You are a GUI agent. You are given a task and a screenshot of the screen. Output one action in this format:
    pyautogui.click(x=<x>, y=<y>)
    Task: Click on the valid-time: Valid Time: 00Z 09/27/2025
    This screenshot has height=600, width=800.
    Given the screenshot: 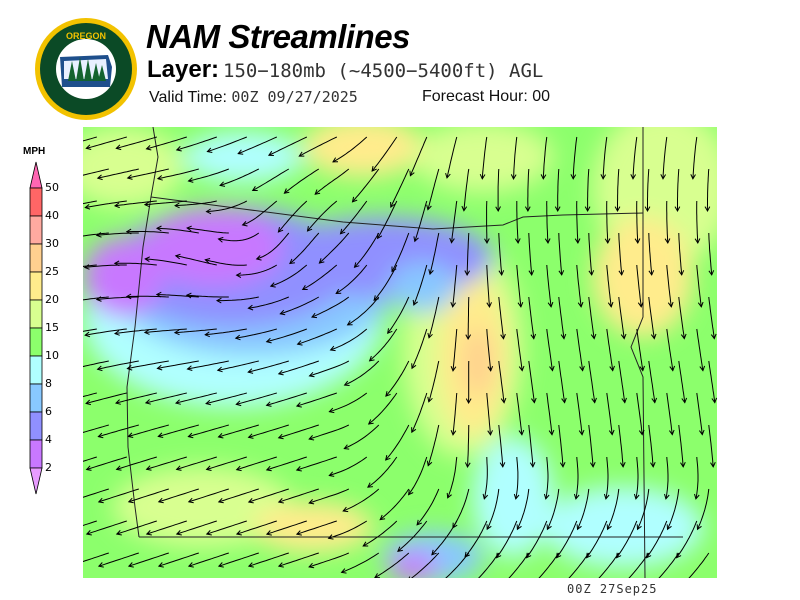 What is the action you would take?
    pyautogui.click(x=253, y=97)
    